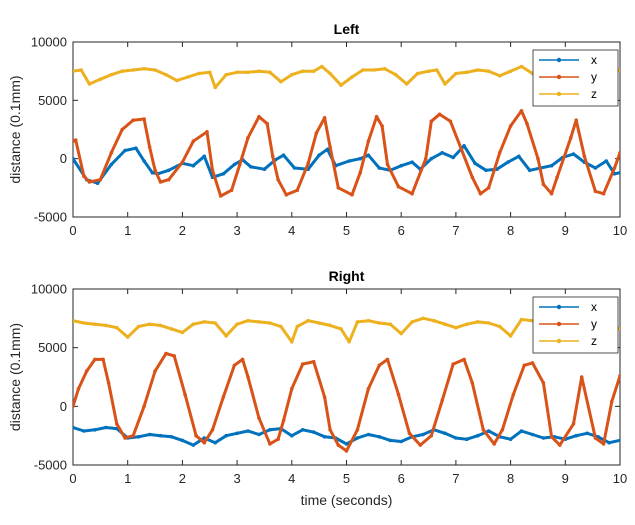 The image size is (635, 525). Describe the element at coordinates (236, 478) in the screenshot. I see `right-xtick-label: 3` at that location.